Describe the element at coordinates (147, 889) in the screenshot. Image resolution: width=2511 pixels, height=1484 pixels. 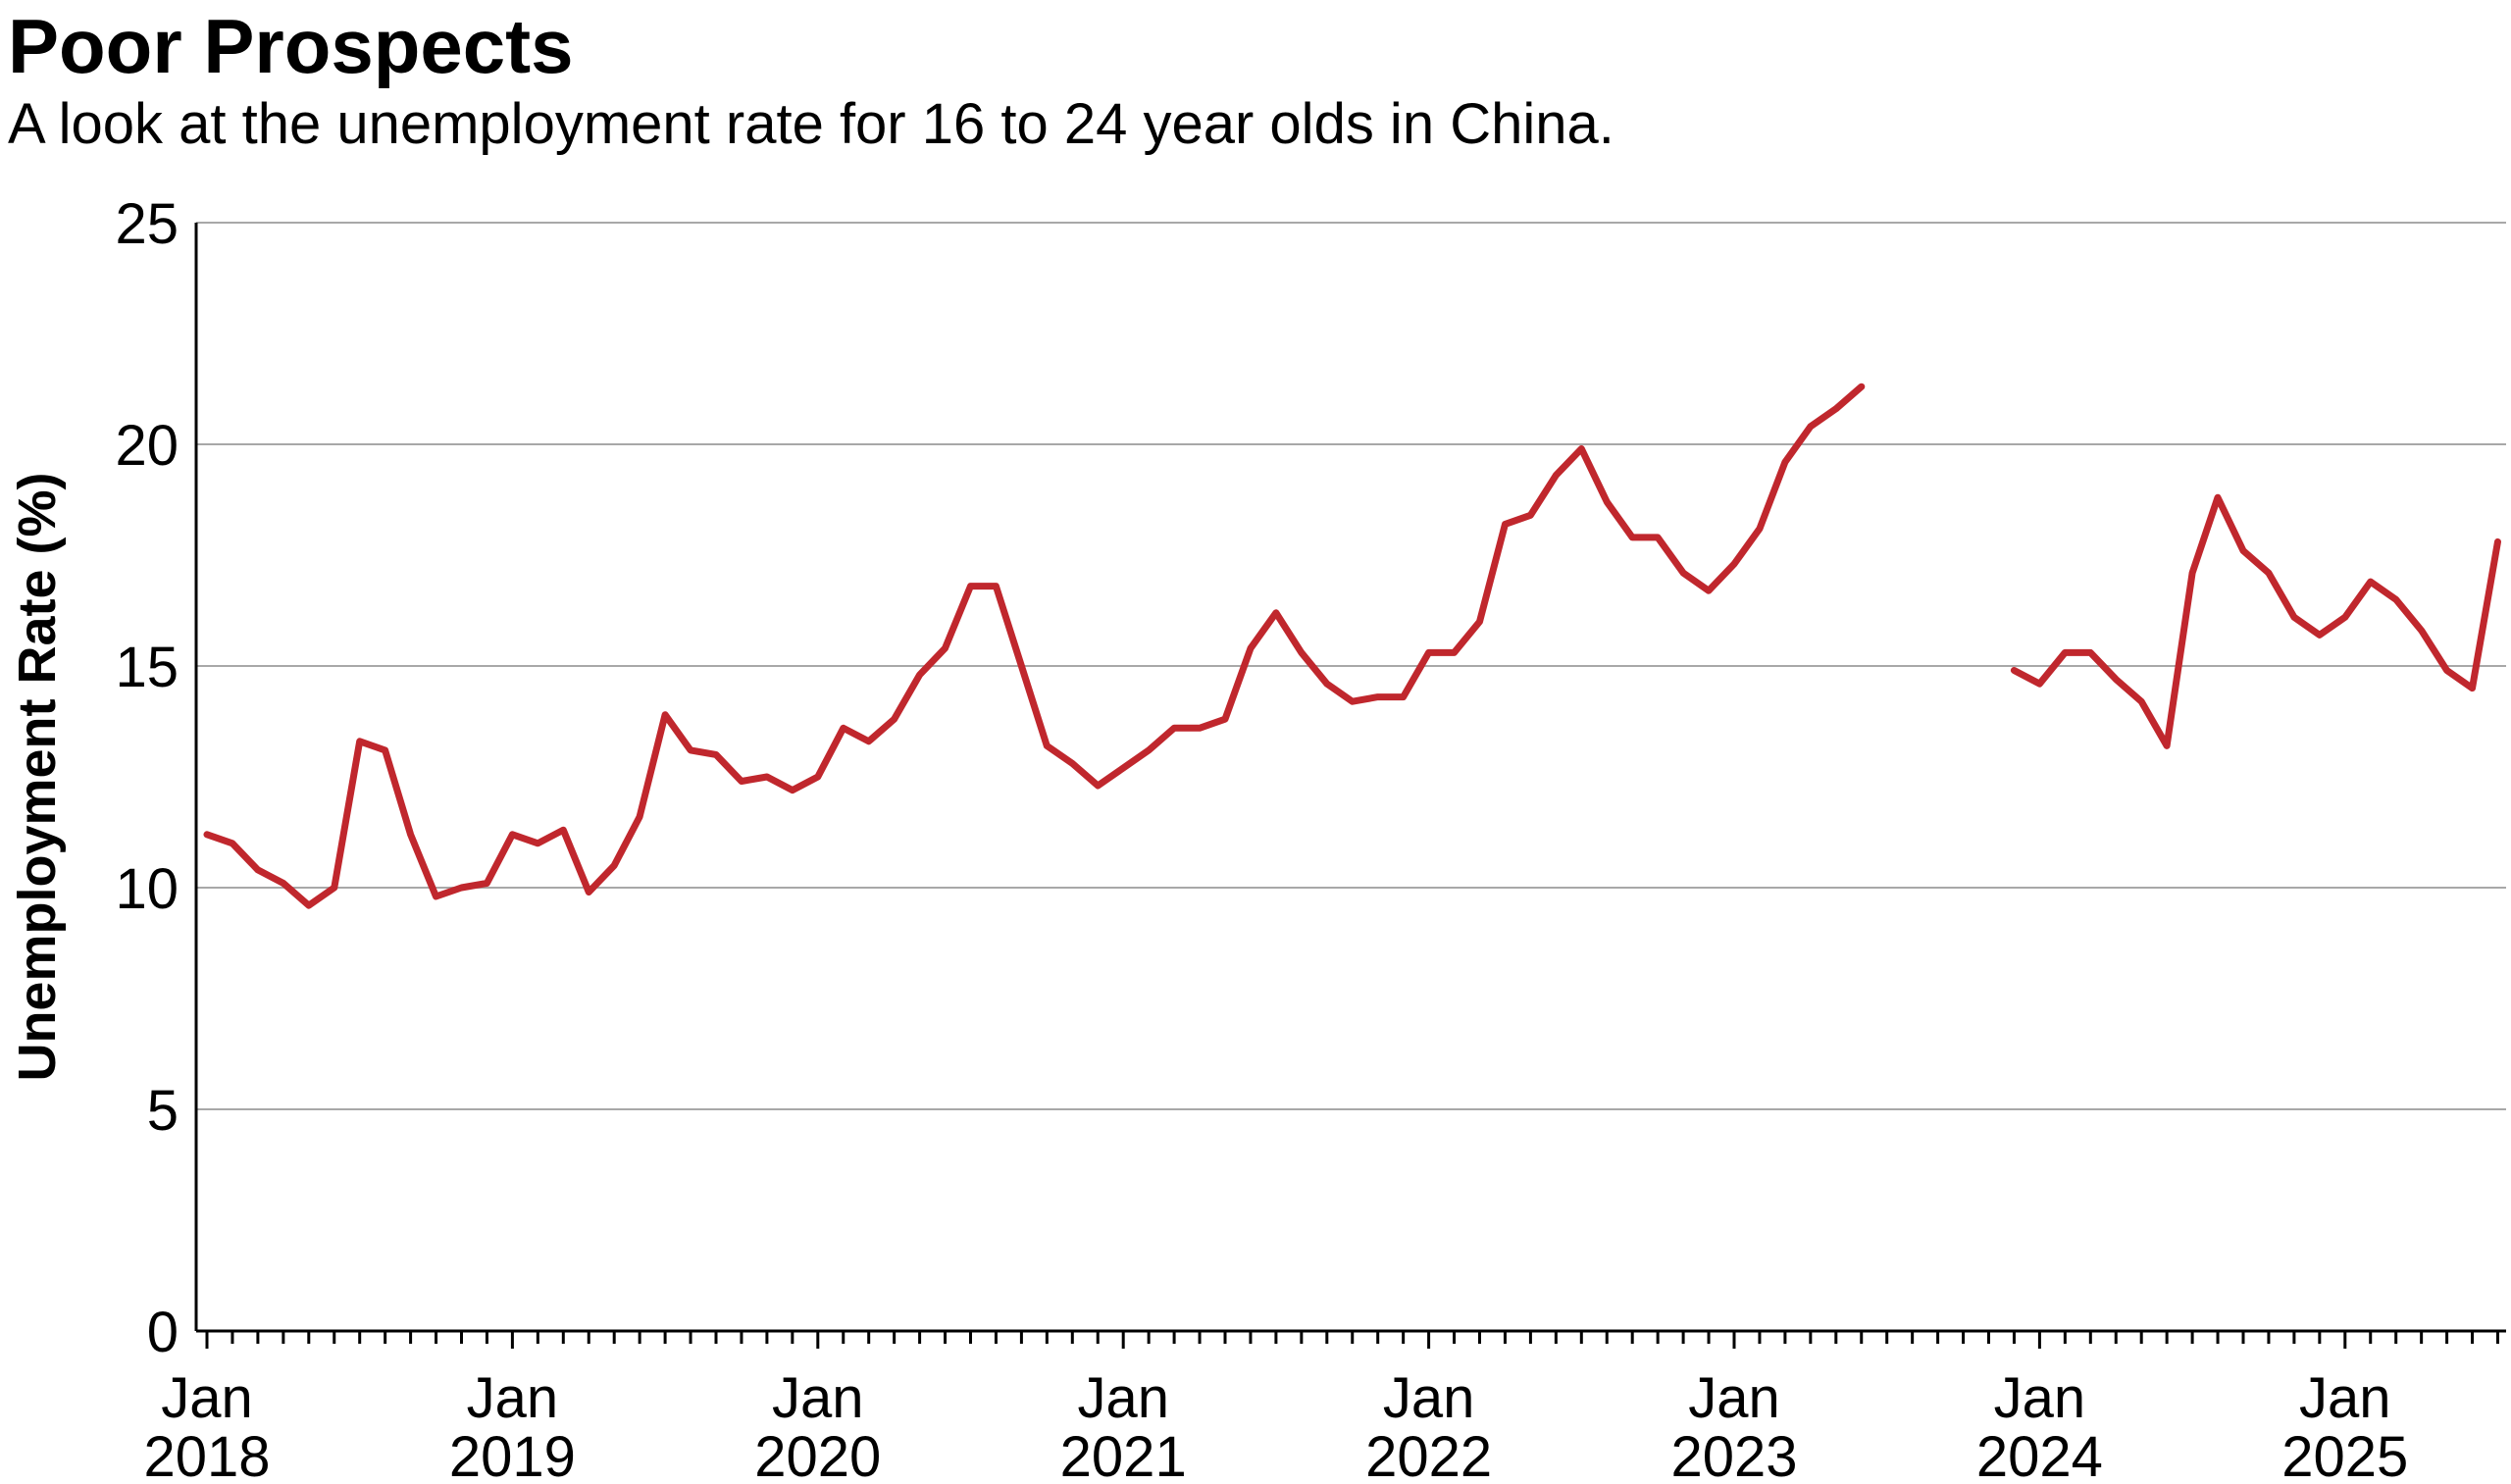
I see `y-tick-label-10: 10` at that location.